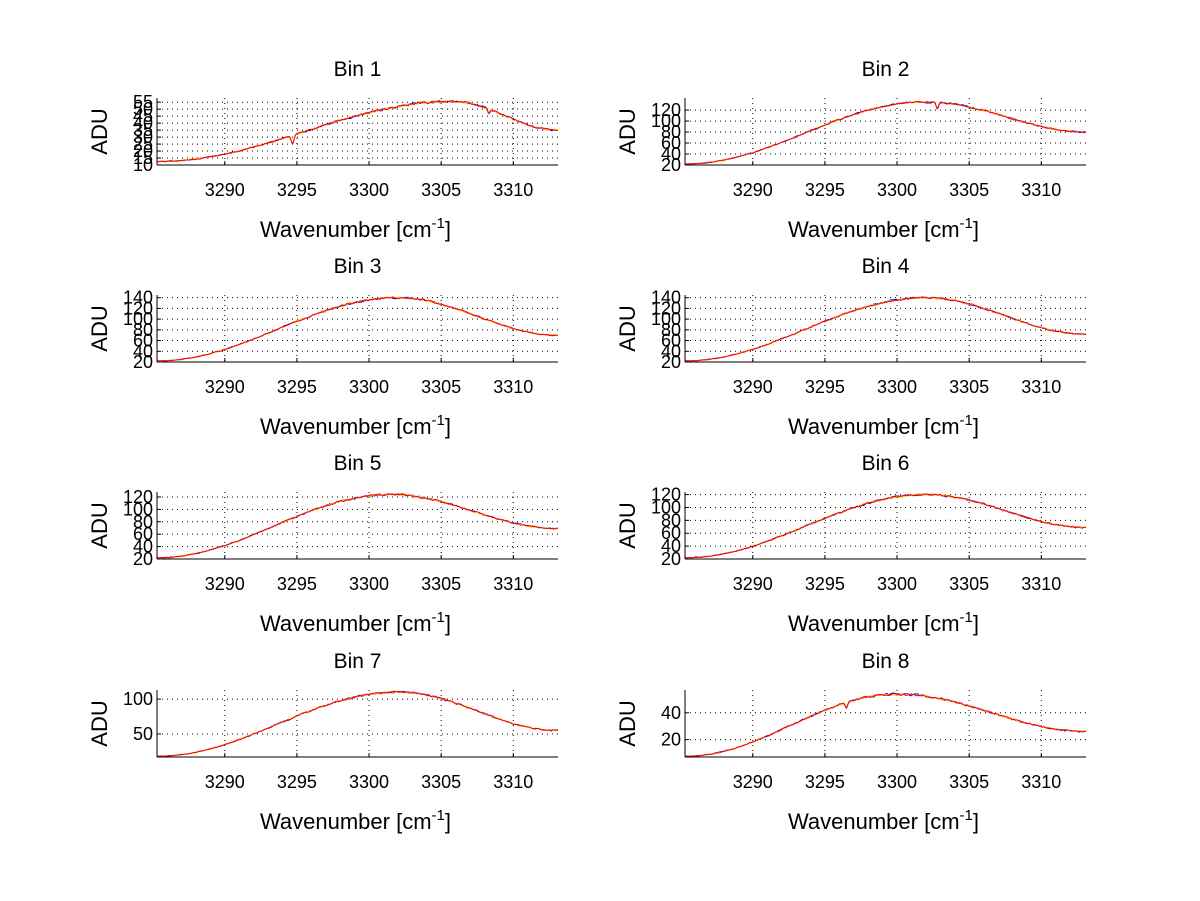  Describe the element at coordinates (143, 165) in the screenshot. I see `y-tick-label: 10` at that location.